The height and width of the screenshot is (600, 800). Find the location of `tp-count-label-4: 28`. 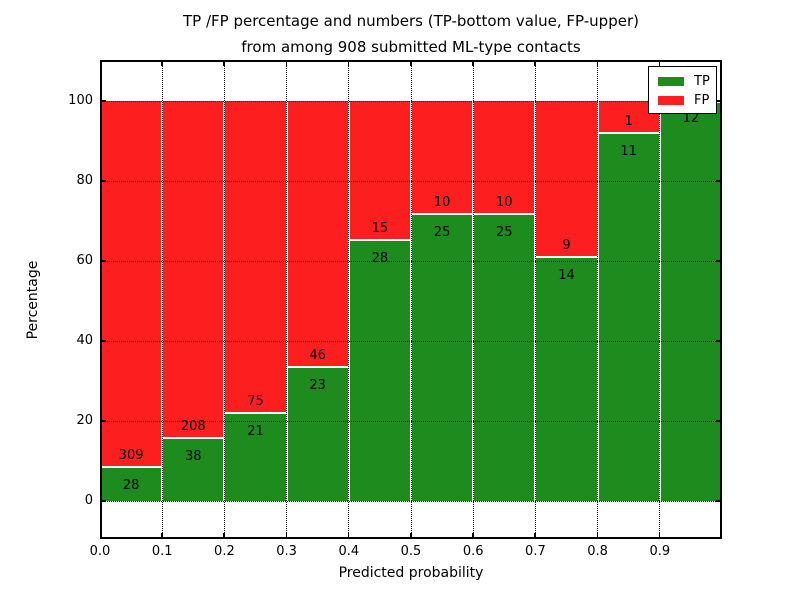

tp-count-label-4: 28 is located at coordinates (380, 258).